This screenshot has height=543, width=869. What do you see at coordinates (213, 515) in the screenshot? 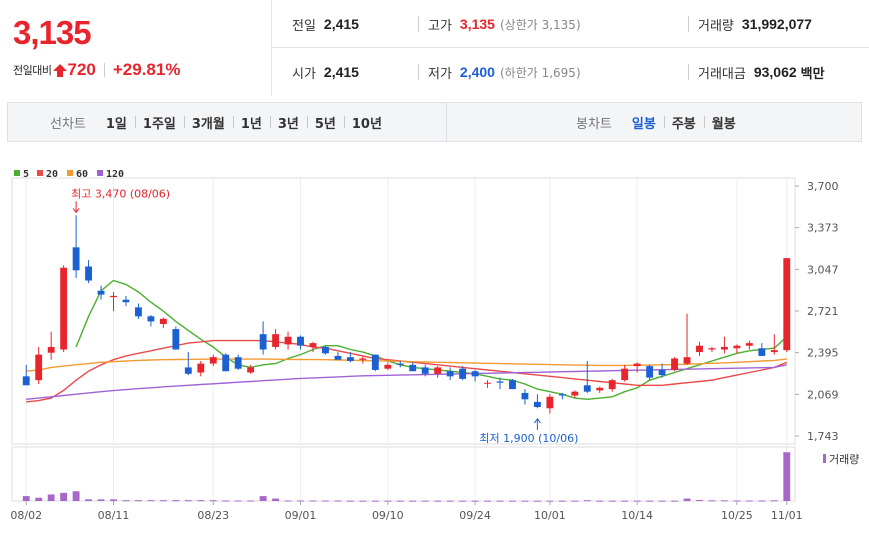
I see `x-tick-label: 08/23` at bounding box center [213, 515].